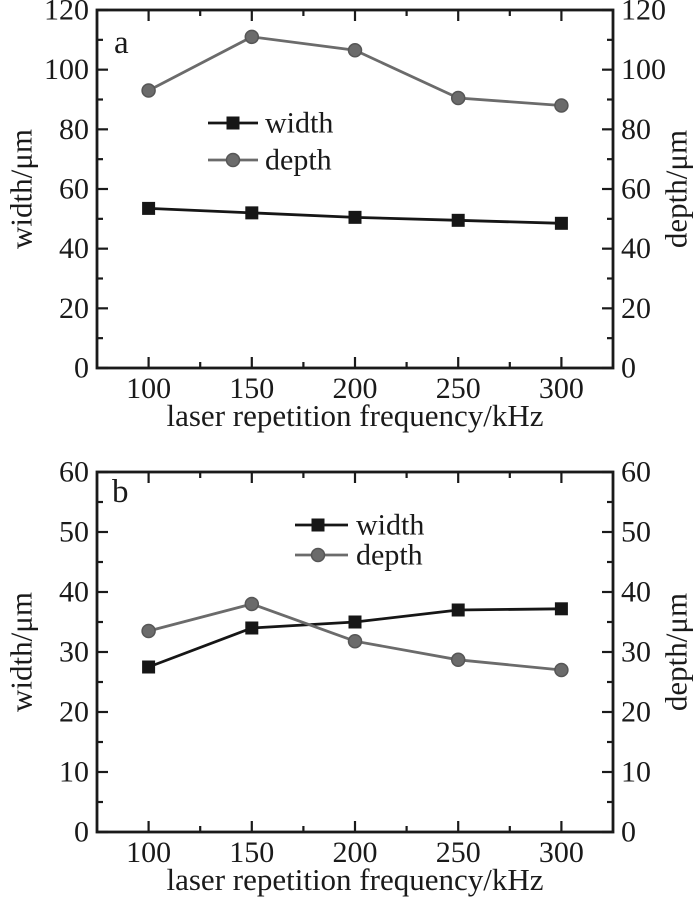  What do you see at coordinates (121, 43) in the screenshot?
I see `panel-label: a` at bounding box center [121, 43].